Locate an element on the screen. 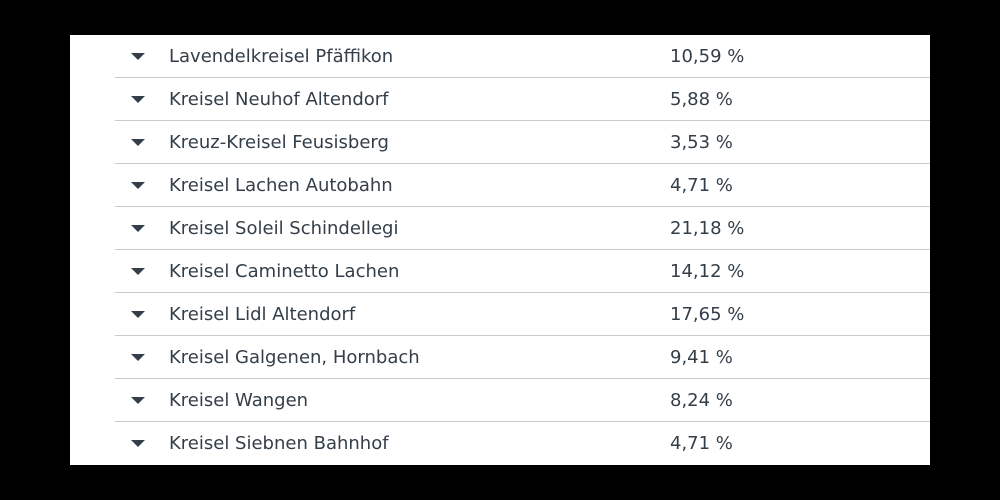 This screenshot has height=500, width=1000. answer-label: Kreisel Lachen Autobahn is located at coordinates (281, 185).